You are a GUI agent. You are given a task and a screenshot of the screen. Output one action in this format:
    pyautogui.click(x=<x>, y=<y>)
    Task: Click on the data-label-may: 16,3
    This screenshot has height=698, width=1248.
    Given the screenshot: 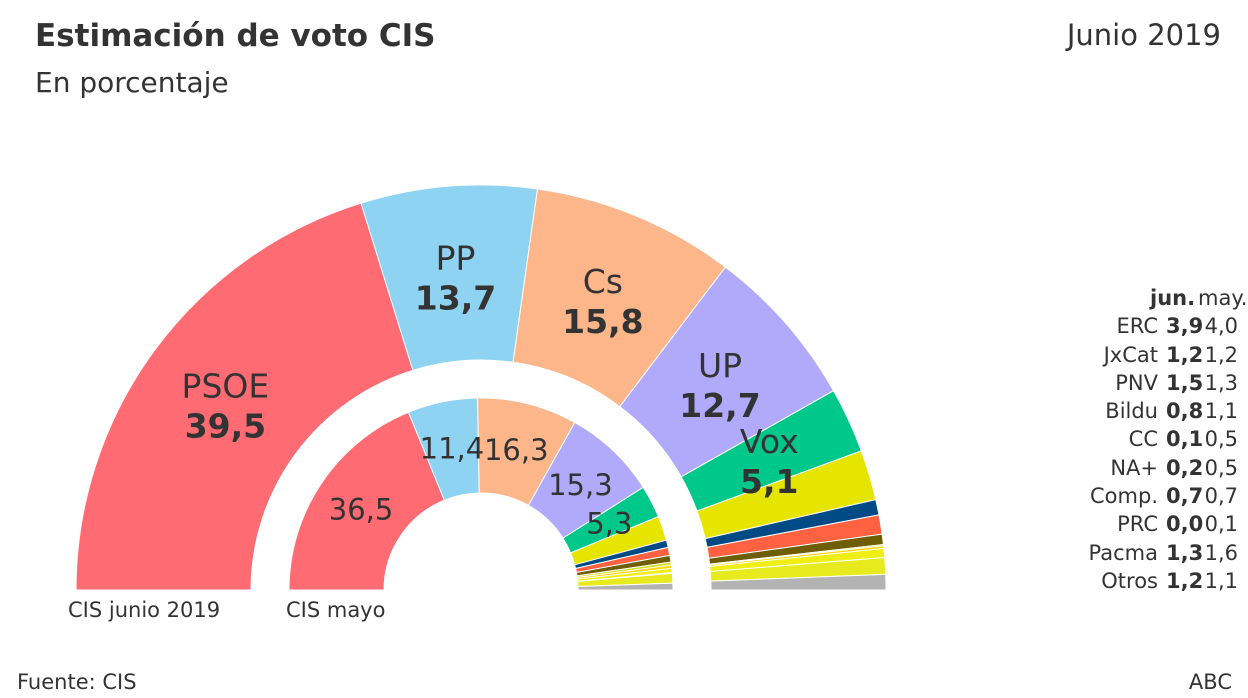 What is the action you would take?
    pyautogui.click(x=516, y=450)
    